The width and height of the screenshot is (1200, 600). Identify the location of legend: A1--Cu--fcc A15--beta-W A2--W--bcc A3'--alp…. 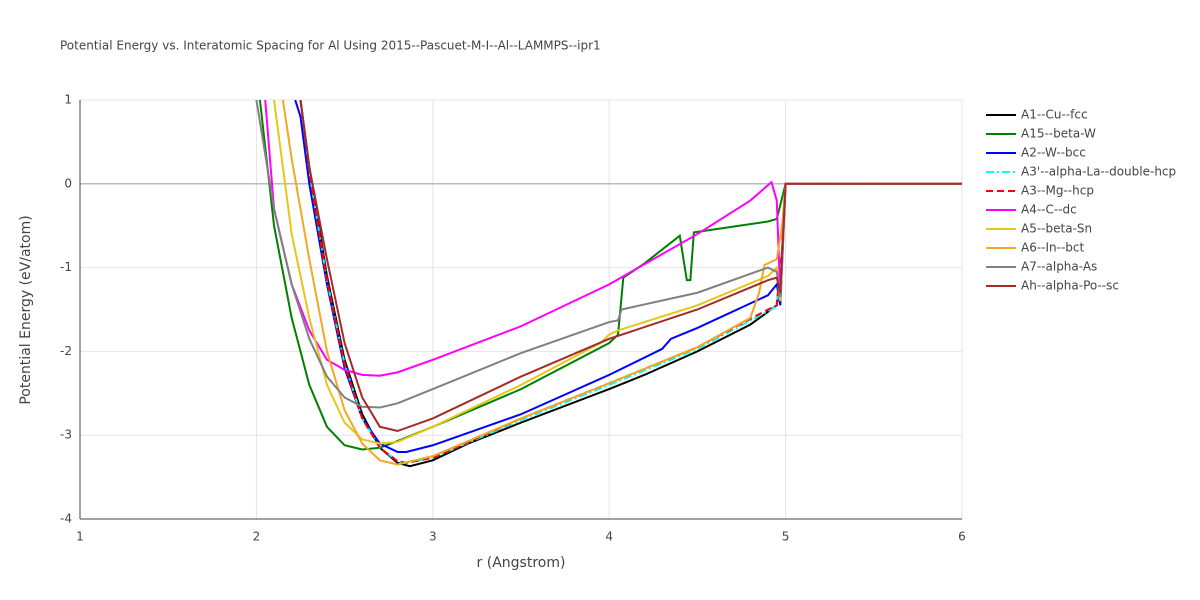
(1081, 200).